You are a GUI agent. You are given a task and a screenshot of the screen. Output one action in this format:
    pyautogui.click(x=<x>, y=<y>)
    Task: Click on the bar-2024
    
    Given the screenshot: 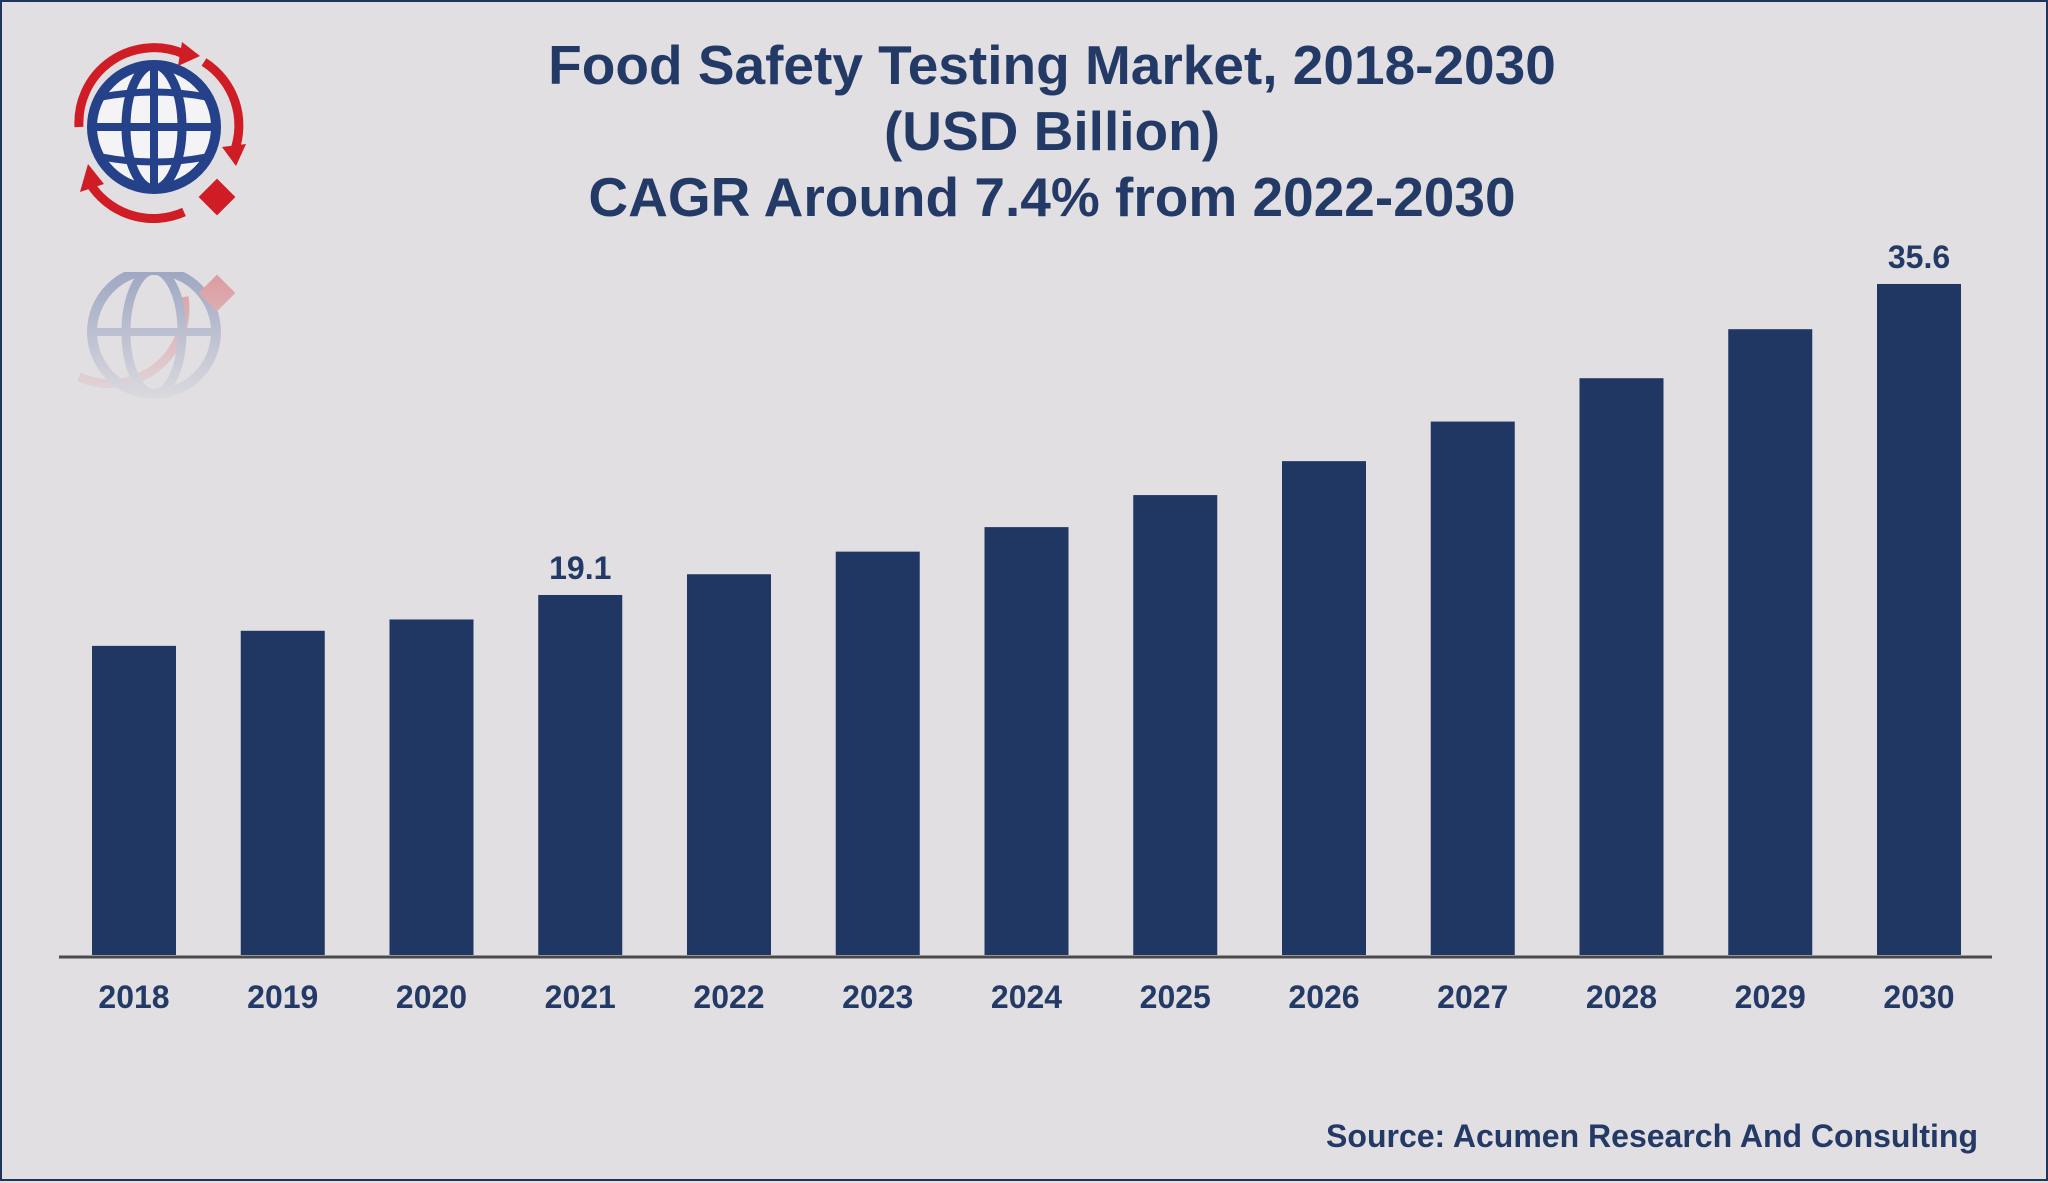 What is the action you would take?
    pyautogui.click(x=1026, y=741)
    